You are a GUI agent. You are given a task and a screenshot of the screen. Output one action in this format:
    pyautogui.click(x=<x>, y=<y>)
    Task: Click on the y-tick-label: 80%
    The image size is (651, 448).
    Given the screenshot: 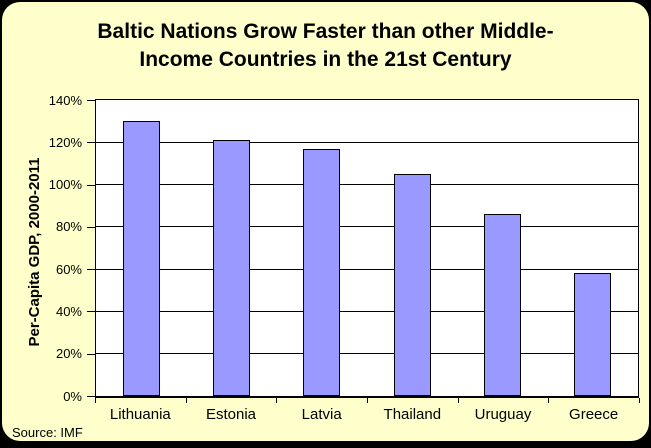 What is the action you would take?
    pyautogui.click(x=68, y=227)
    